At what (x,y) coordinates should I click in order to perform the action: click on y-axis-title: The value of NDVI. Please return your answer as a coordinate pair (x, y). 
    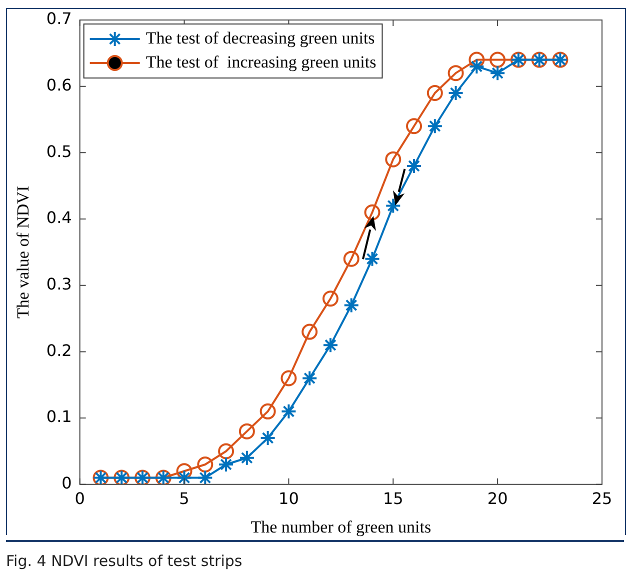
    Looking at the image, I should click on (23, 252).